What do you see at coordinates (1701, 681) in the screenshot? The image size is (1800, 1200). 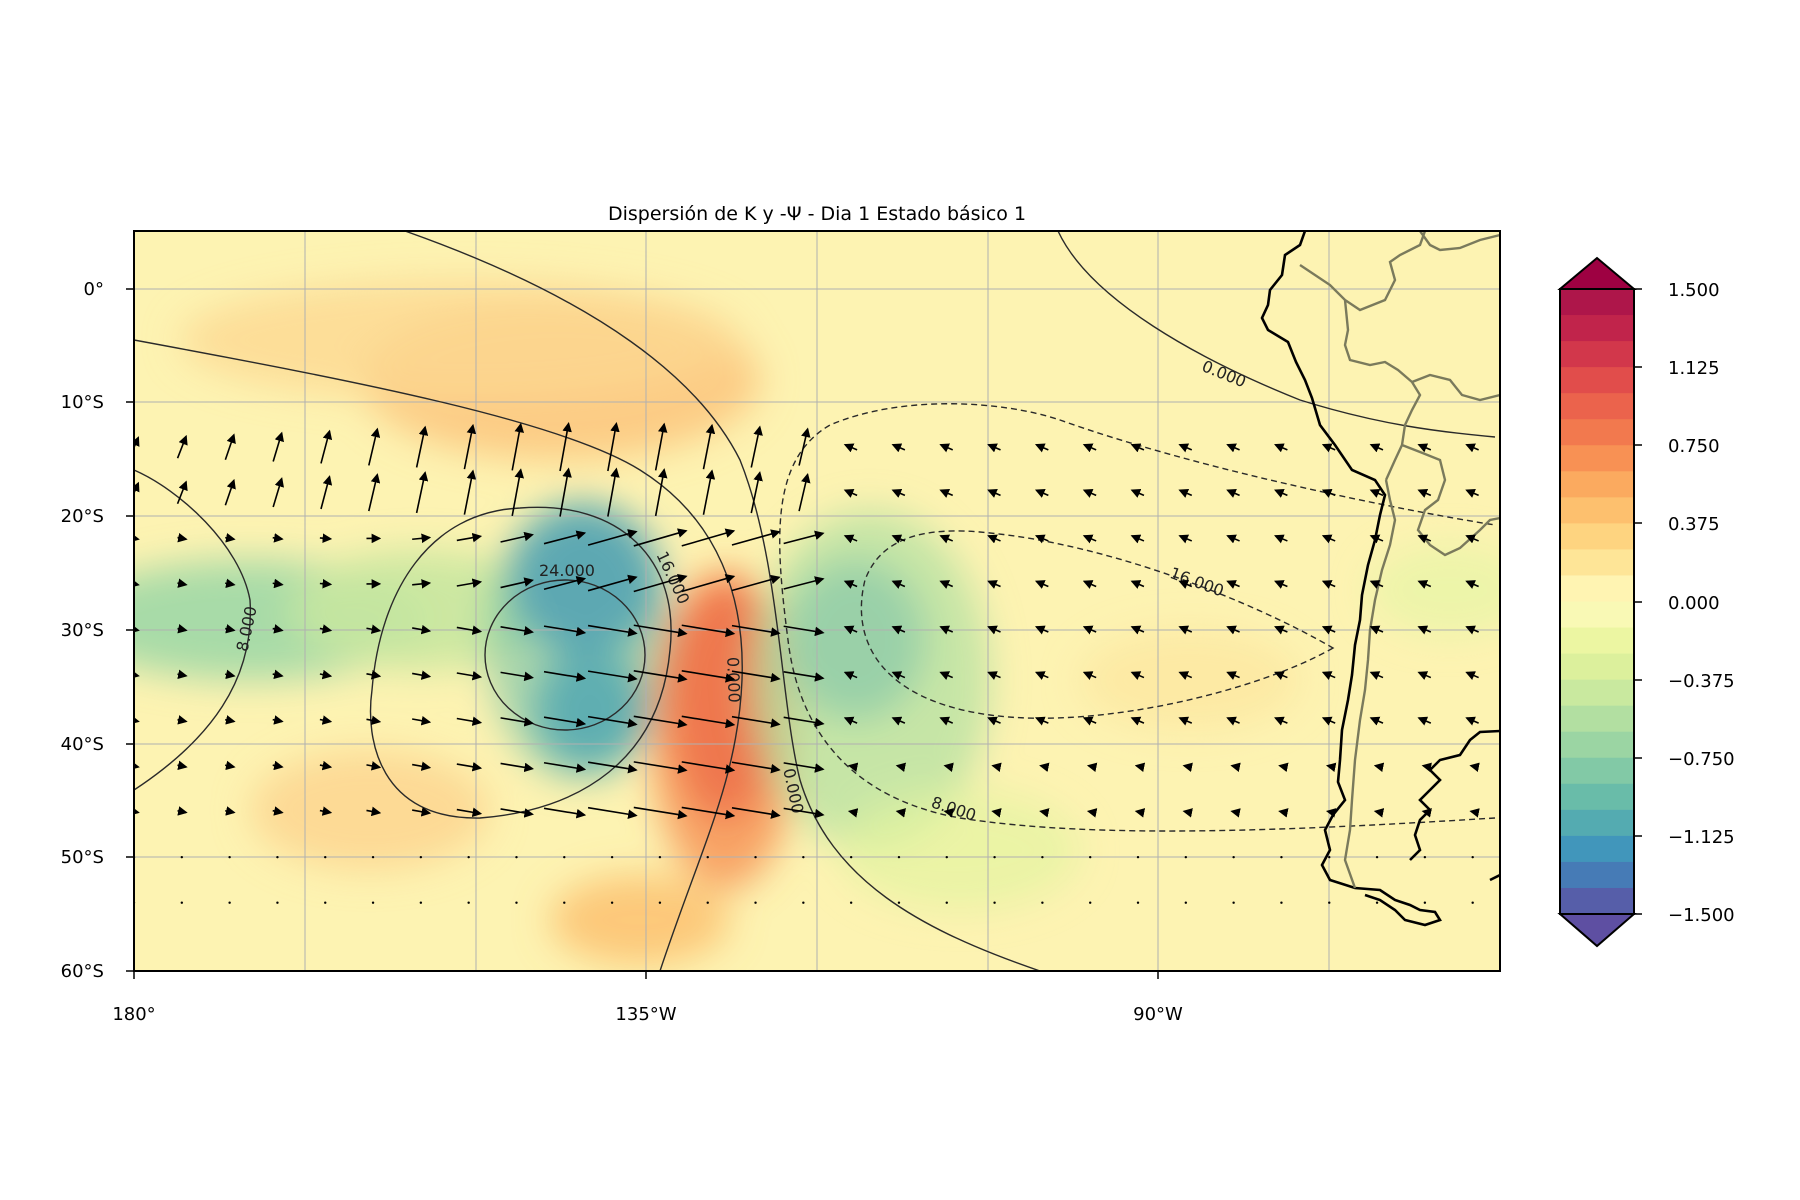 I see `colorbar-tick-label: −0.375` at bounding box center [1701, 681].